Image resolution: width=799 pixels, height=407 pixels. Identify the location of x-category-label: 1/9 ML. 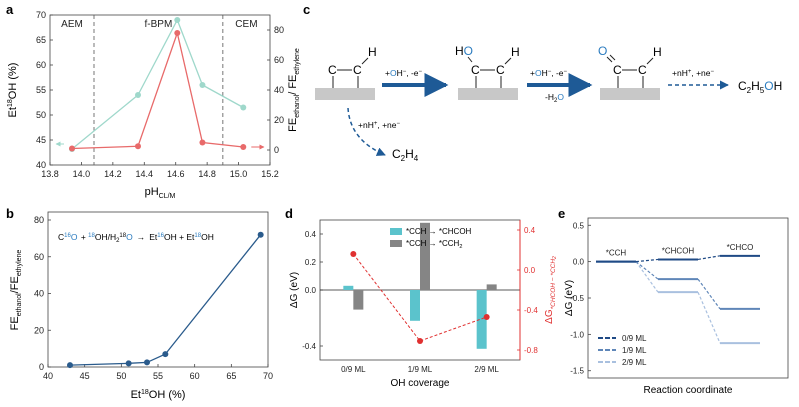
(420, 369).